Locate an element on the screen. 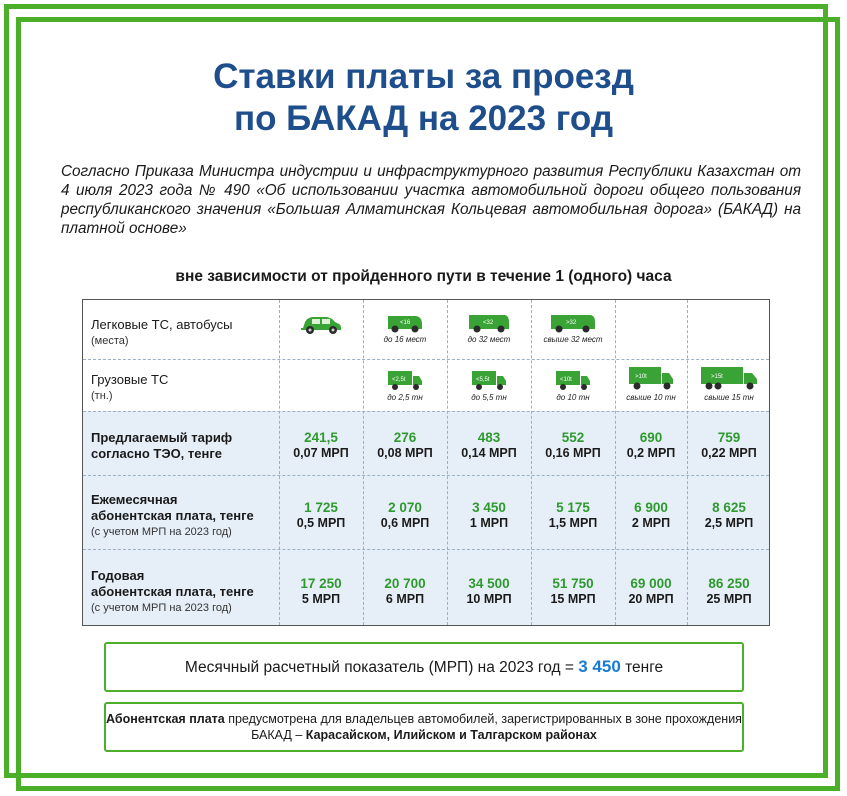 The height and width of the screenshot is (796, 847). truck-caption-3: до 10 тн is located at coordinates (573, 397).